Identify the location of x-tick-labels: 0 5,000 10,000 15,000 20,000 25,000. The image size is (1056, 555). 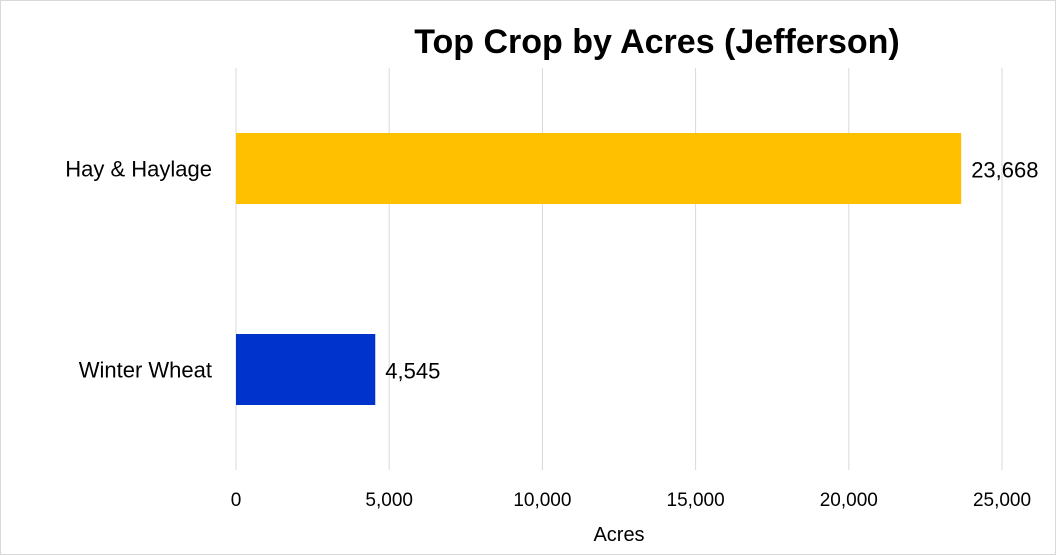
(631, 500).